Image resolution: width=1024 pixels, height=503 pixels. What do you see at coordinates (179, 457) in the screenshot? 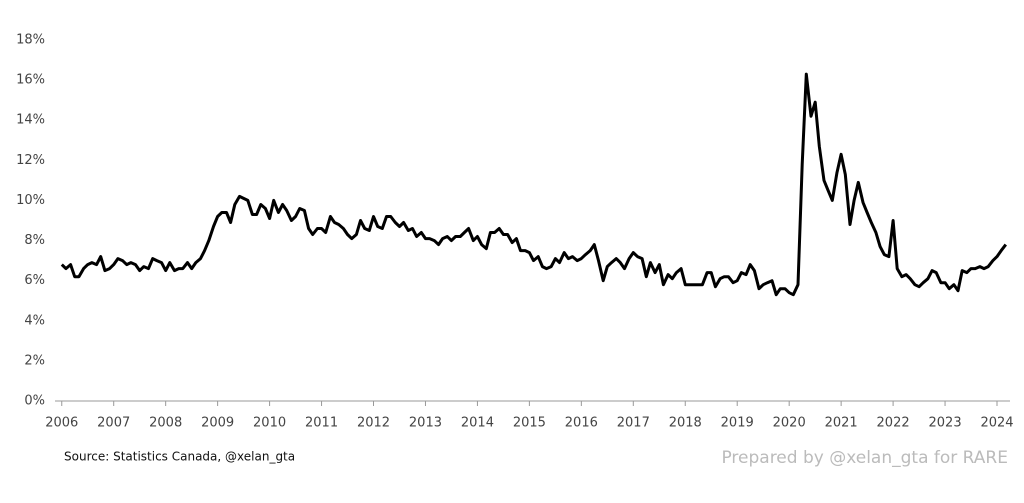
I see `source-note: Source: Statistics Canada, @xelan_gta` at bounding box center [179, 457].